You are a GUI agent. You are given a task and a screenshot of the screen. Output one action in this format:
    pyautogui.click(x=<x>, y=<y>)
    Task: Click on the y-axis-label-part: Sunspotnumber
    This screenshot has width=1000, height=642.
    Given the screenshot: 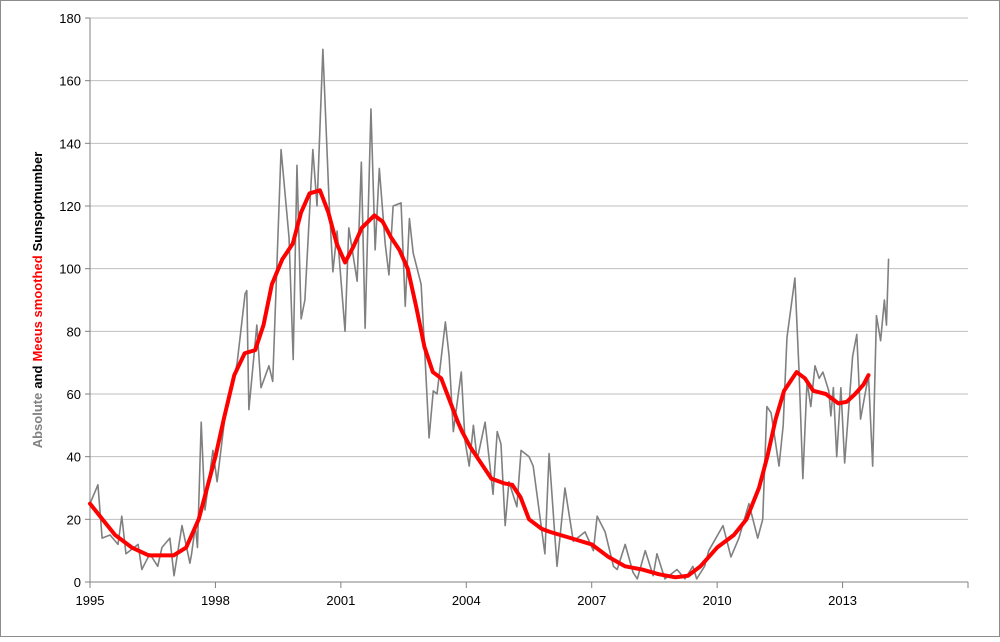 What is the action you would take?
    pyautogui.click(x=37, y=202)
    